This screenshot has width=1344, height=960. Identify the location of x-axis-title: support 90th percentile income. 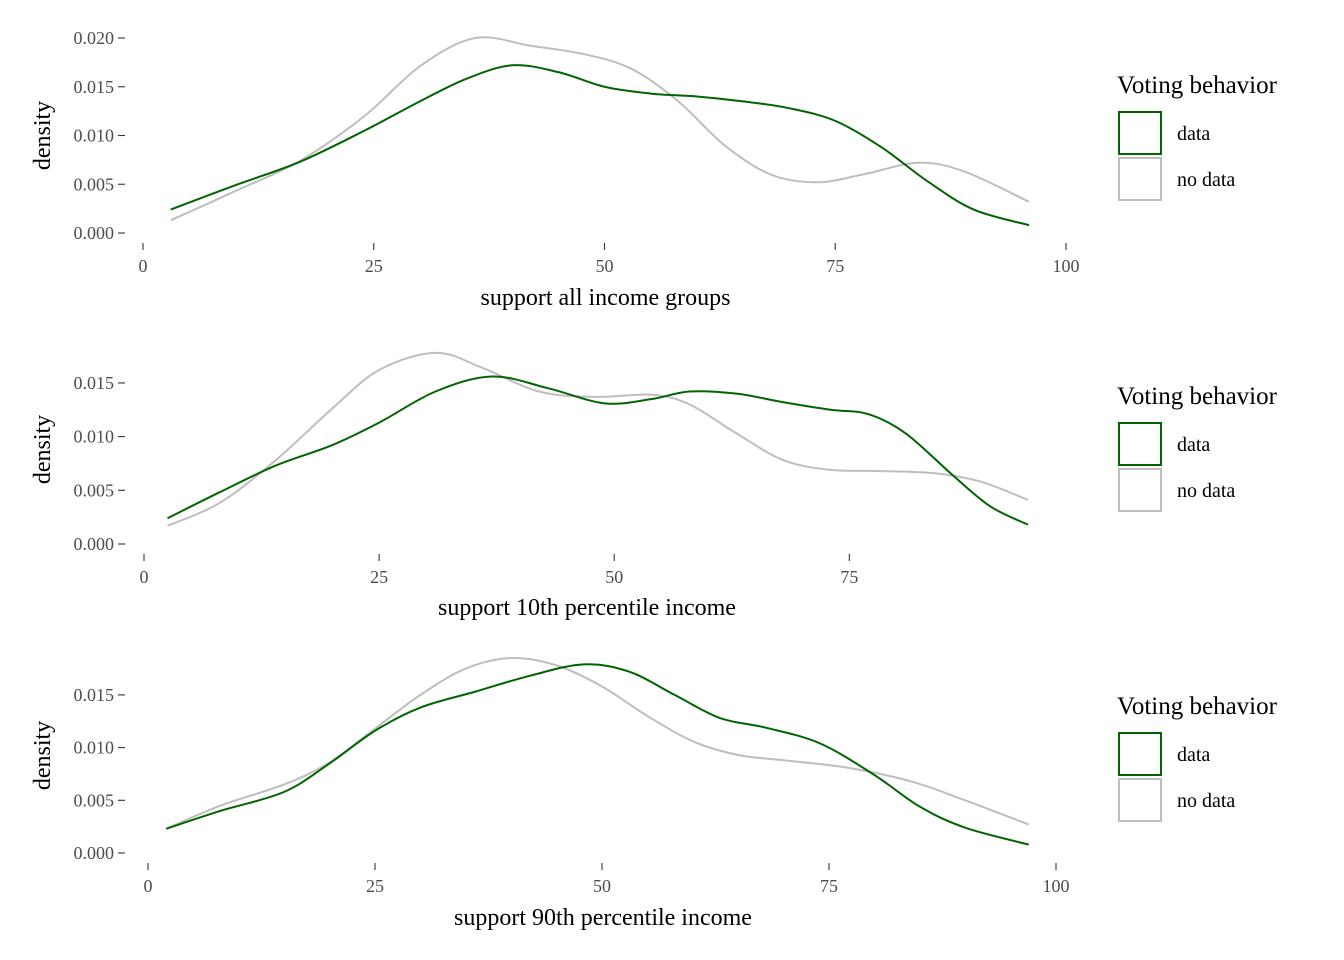
(603, 918).